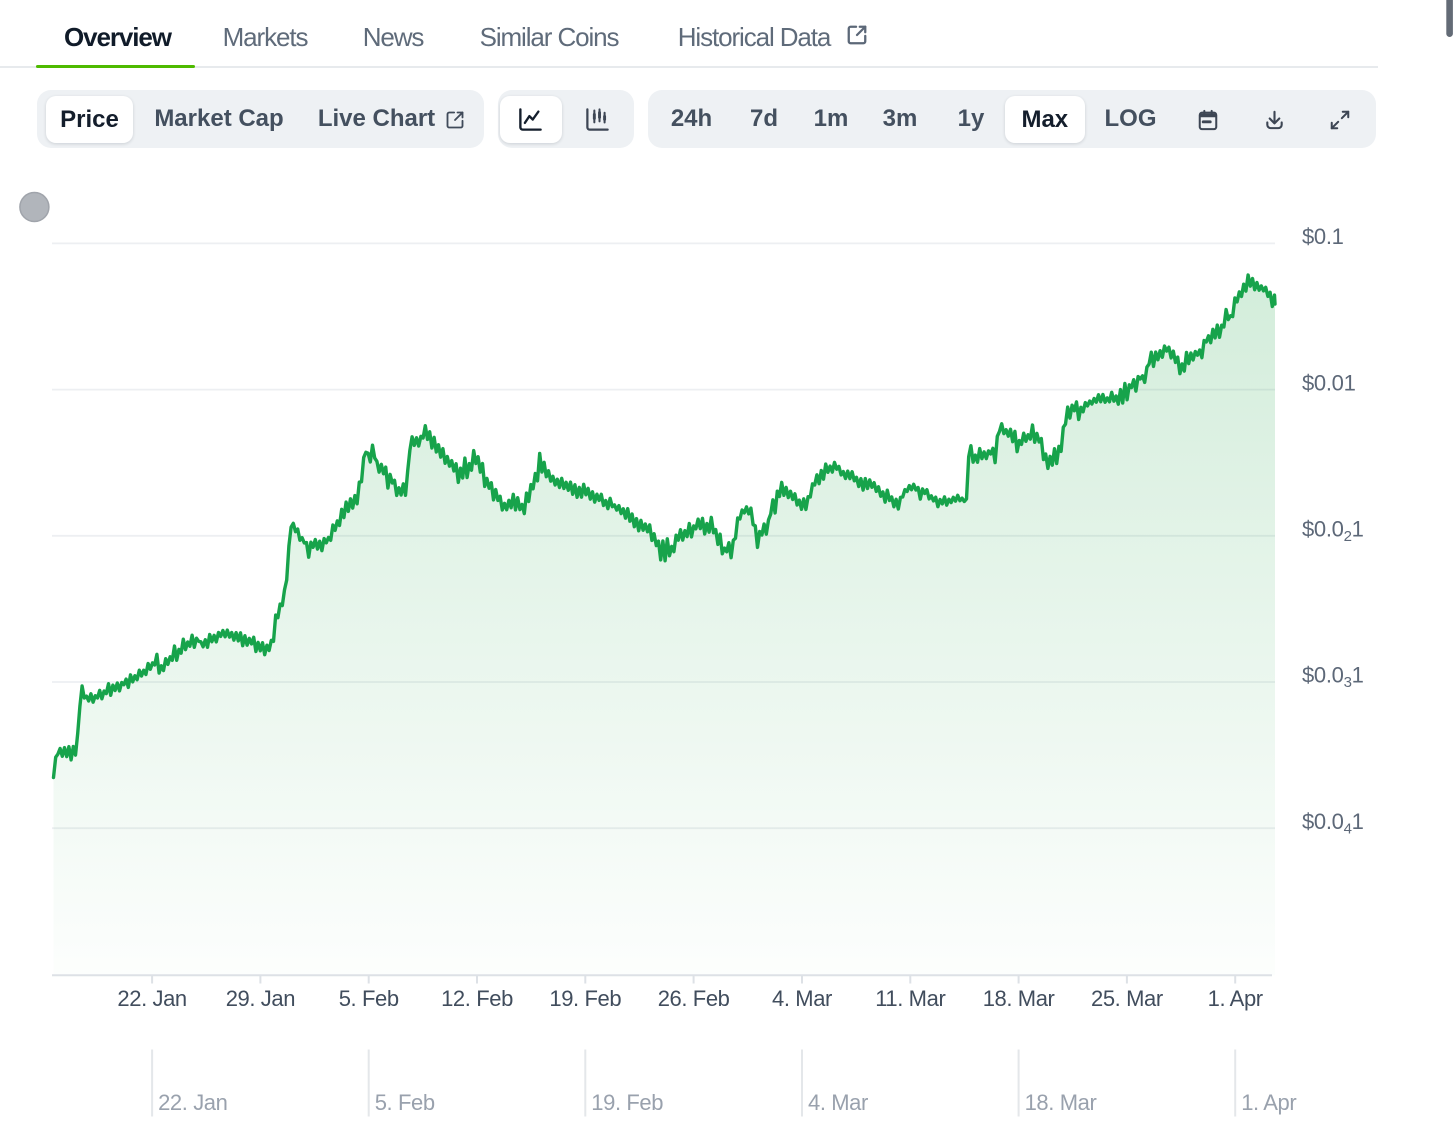 This screenshot has width=1456, height=1131. What do you see at coordinates (1333, 677) in the screenshot?
I see `svg-text: $0.031` at bounding box center [1333, 677].